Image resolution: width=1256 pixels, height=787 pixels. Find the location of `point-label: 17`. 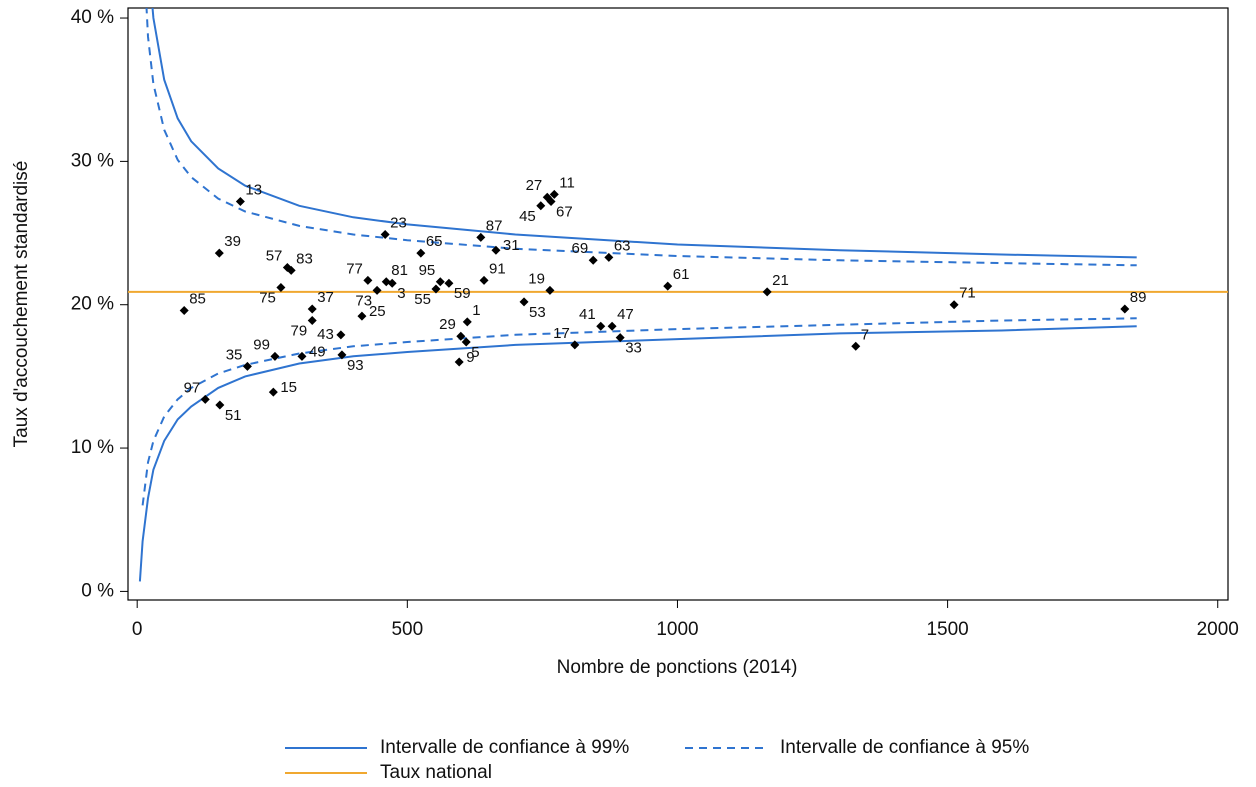

point-label: 17 is located at coordinates (561, 333).